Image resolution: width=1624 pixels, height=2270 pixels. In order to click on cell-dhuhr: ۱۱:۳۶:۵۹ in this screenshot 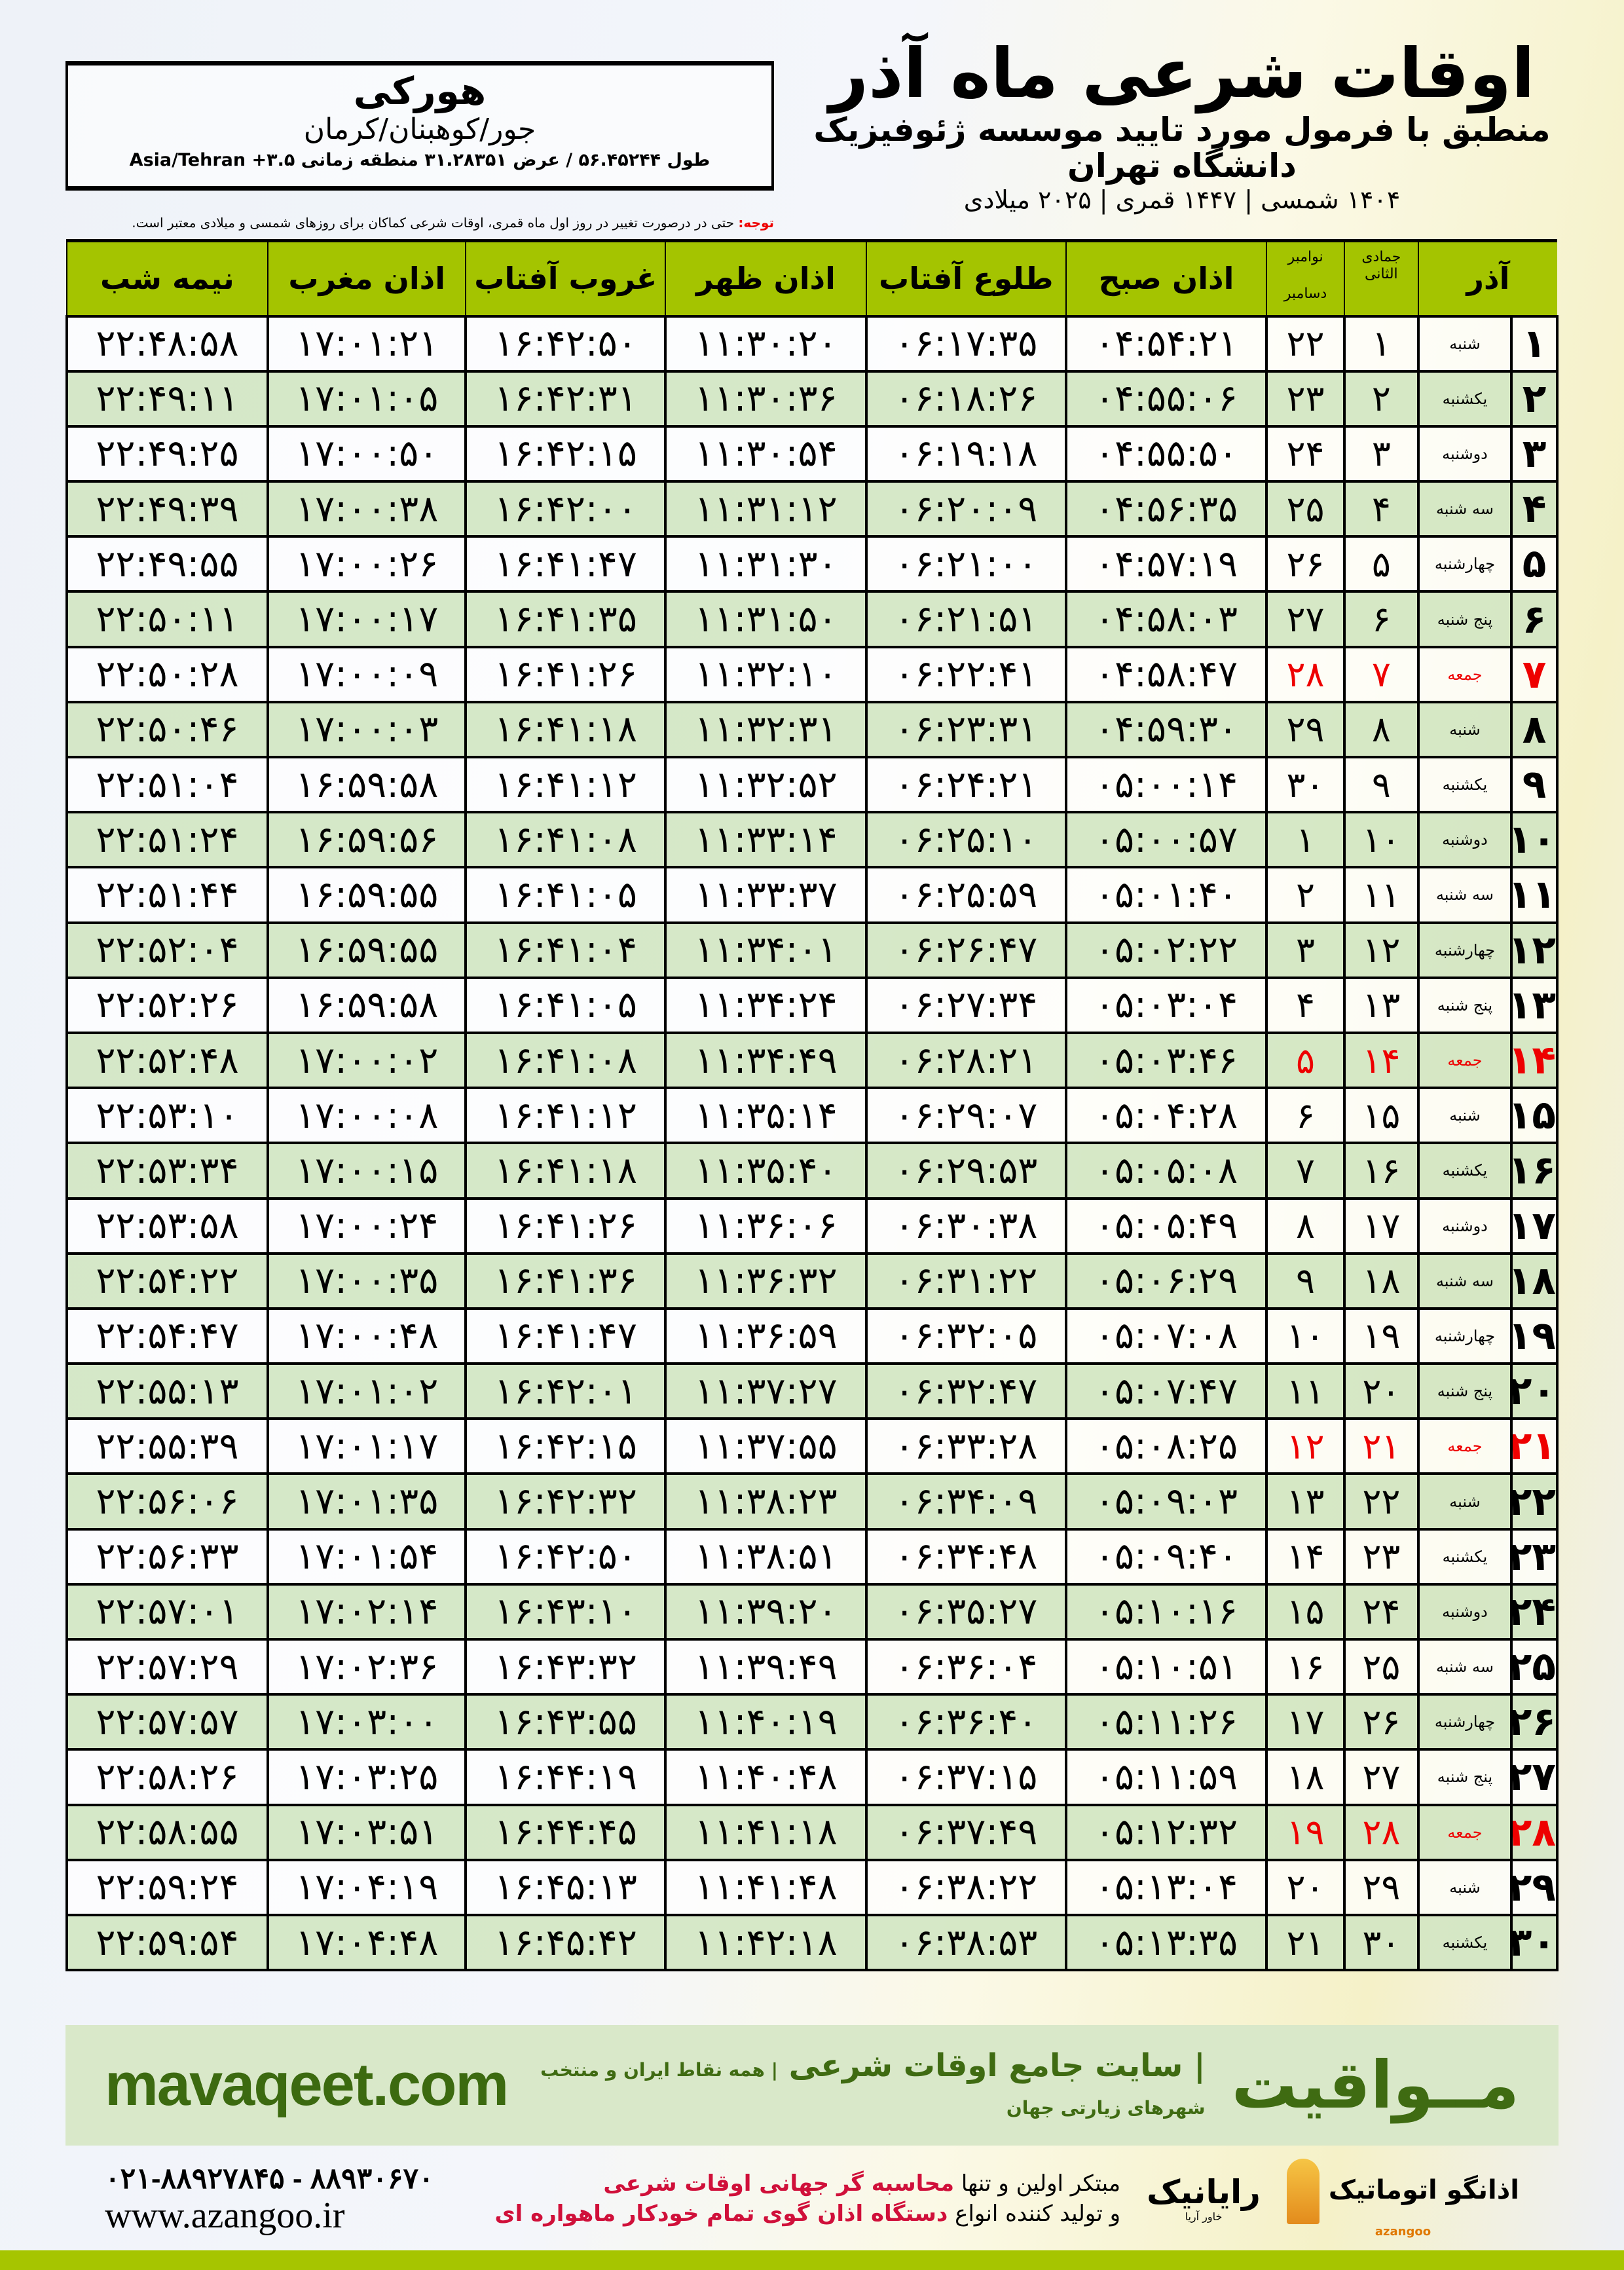, I will do `click(766, 1336)`.